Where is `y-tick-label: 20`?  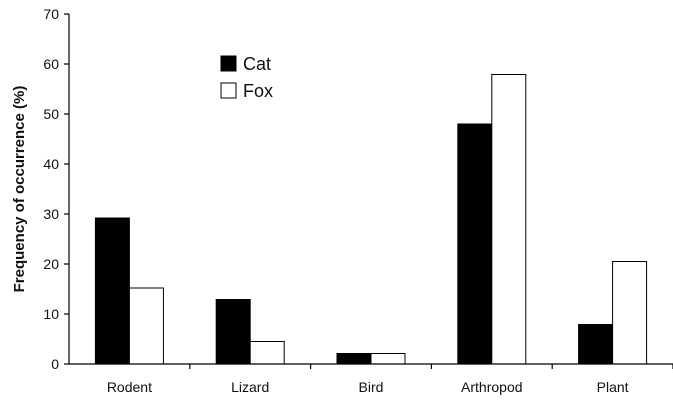
y-tick-label: 20 is located at coordinates (51, 264).